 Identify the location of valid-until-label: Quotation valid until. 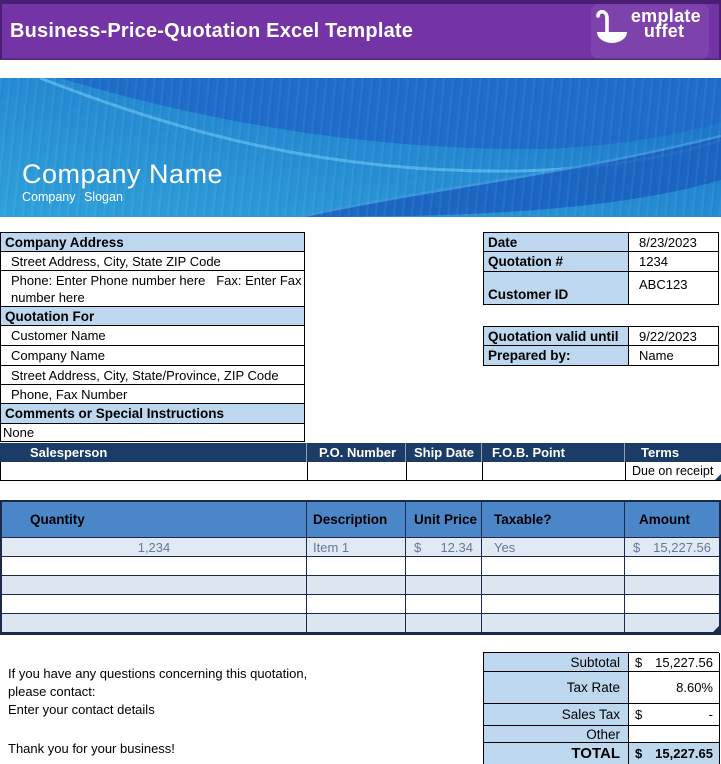
(556, 336).